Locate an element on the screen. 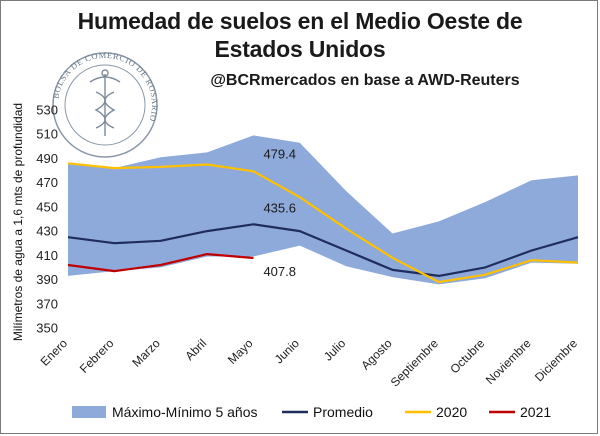  y-tick-label: 370 is located at coordinates (47, 303).